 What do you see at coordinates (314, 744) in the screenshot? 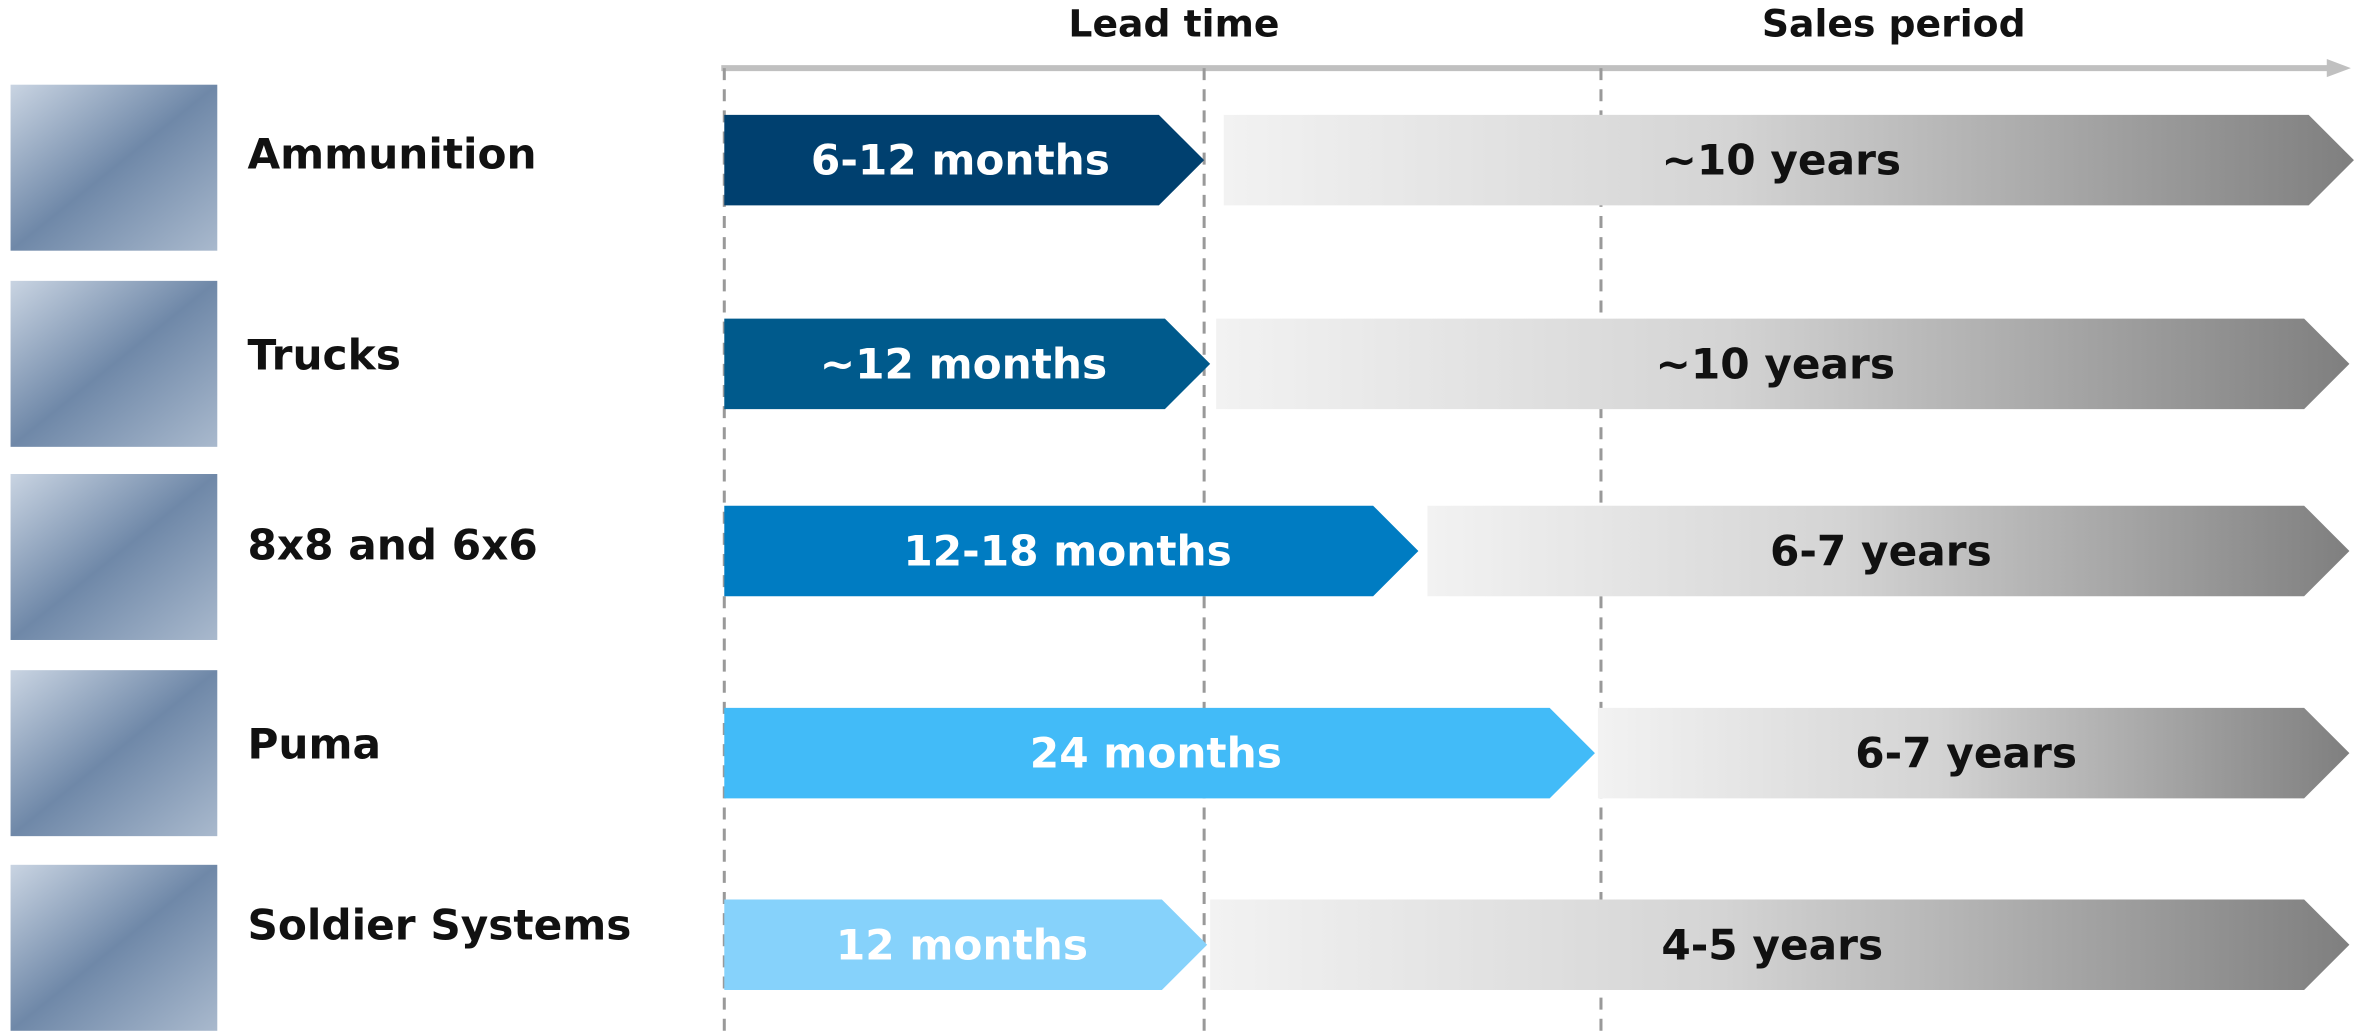
I see `row-label: Puma` at bounding box center [314, 744].